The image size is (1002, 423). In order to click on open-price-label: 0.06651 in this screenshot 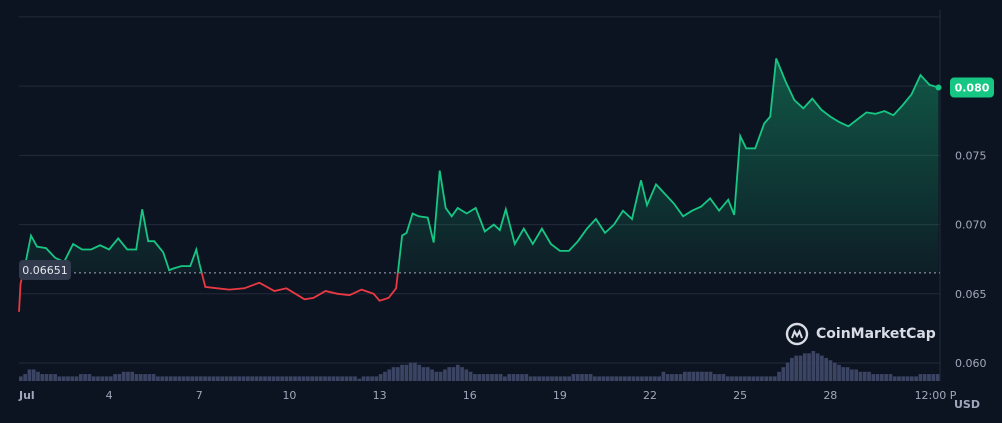, I will do `click(45, 270)`.